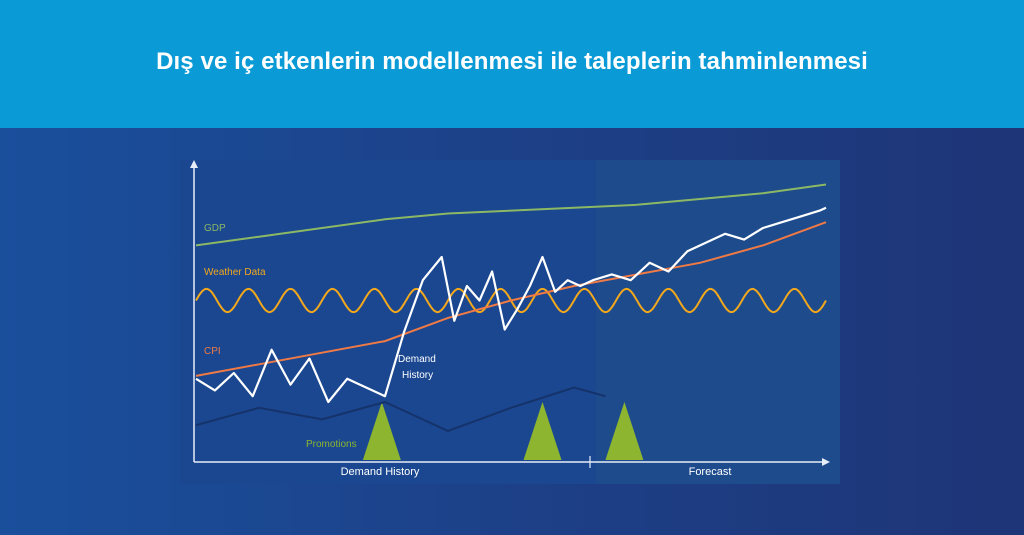 This screenshot has width=1024, height=535. What do you see at coordinates (331, 444) in the screenshot?
I see `promotions-label: Promotions` at bounding box center [331, 444].